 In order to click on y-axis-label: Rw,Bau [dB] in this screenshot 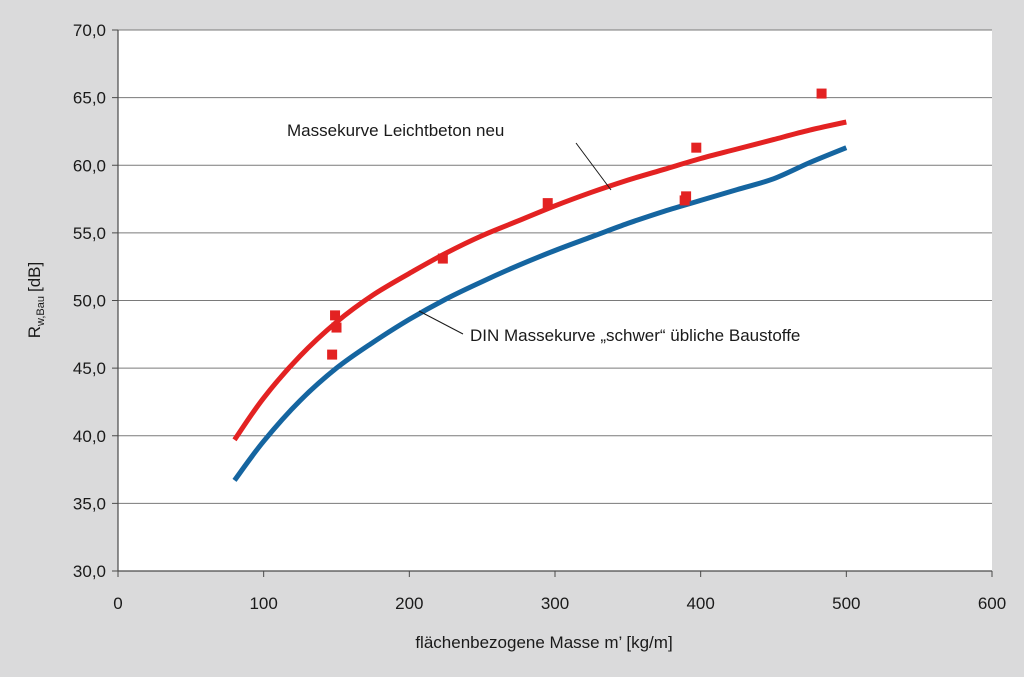, I will do `click(36, 300)`.